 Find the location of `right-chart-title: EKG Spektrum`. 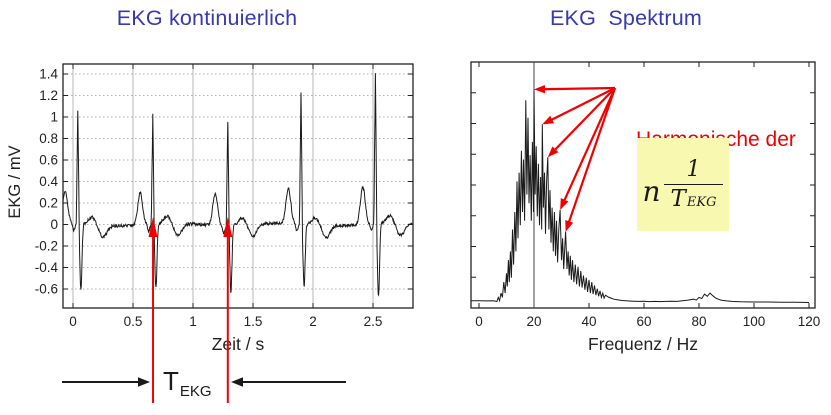

right-chart-title: EKG Spektrum is located at coordinates (626, 18).